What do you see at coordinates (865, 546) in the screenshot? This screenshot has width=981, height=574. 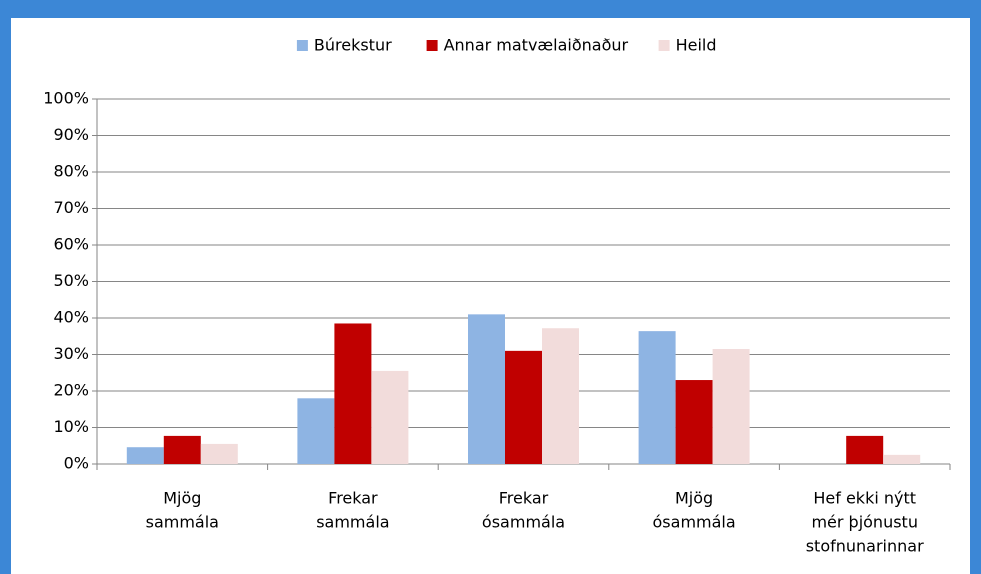 I see `x-tick-label: stofnunarinnar` at bounding box center [865, 546].